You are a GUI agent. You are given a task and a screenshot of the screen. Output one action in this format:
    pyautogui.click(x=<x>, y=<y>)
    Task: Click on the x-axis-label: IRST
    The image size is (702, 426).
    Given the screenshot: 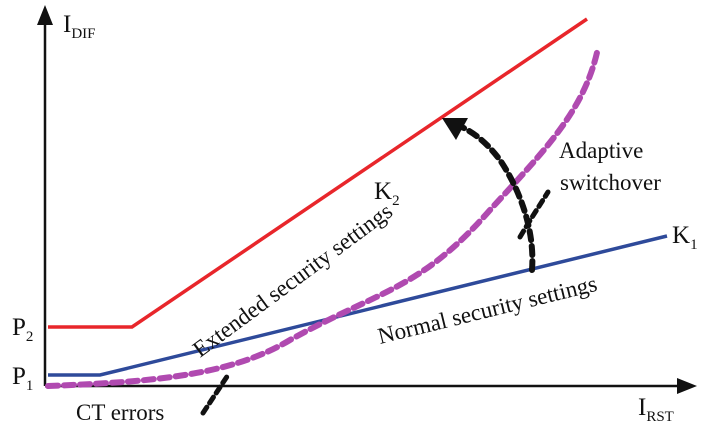 What is the action you would take?
    pyautogui.click(x=656, y=409)
    